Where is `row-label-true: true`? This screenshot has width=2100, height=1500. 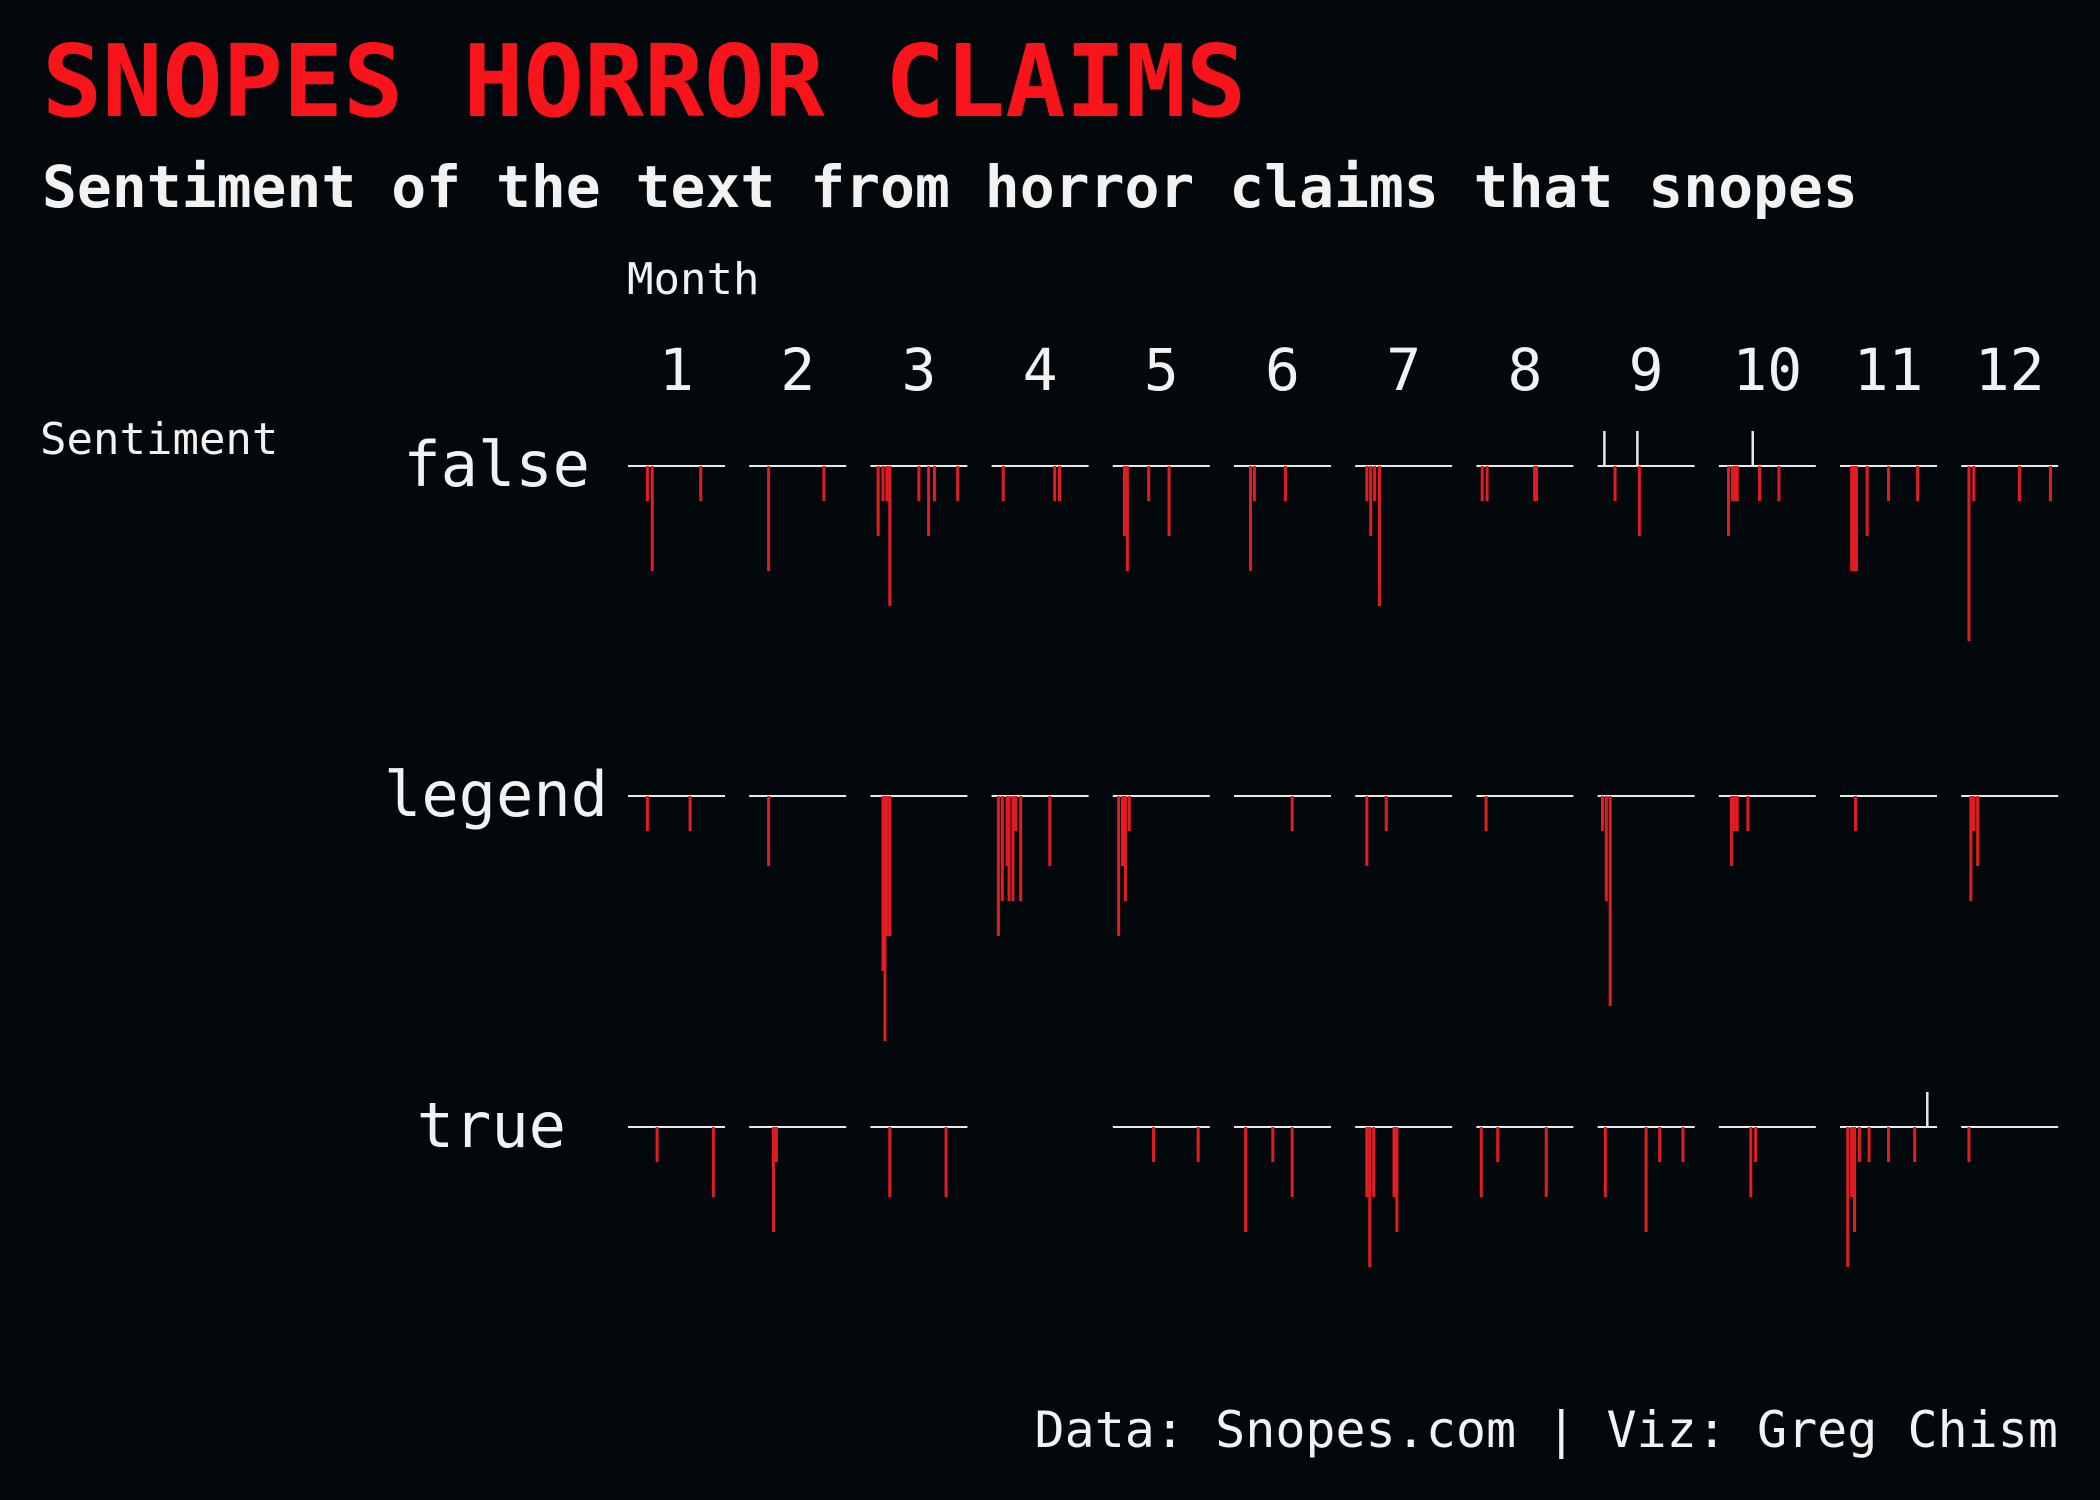
row-label-true: true is located at coordinates (491, 1125).